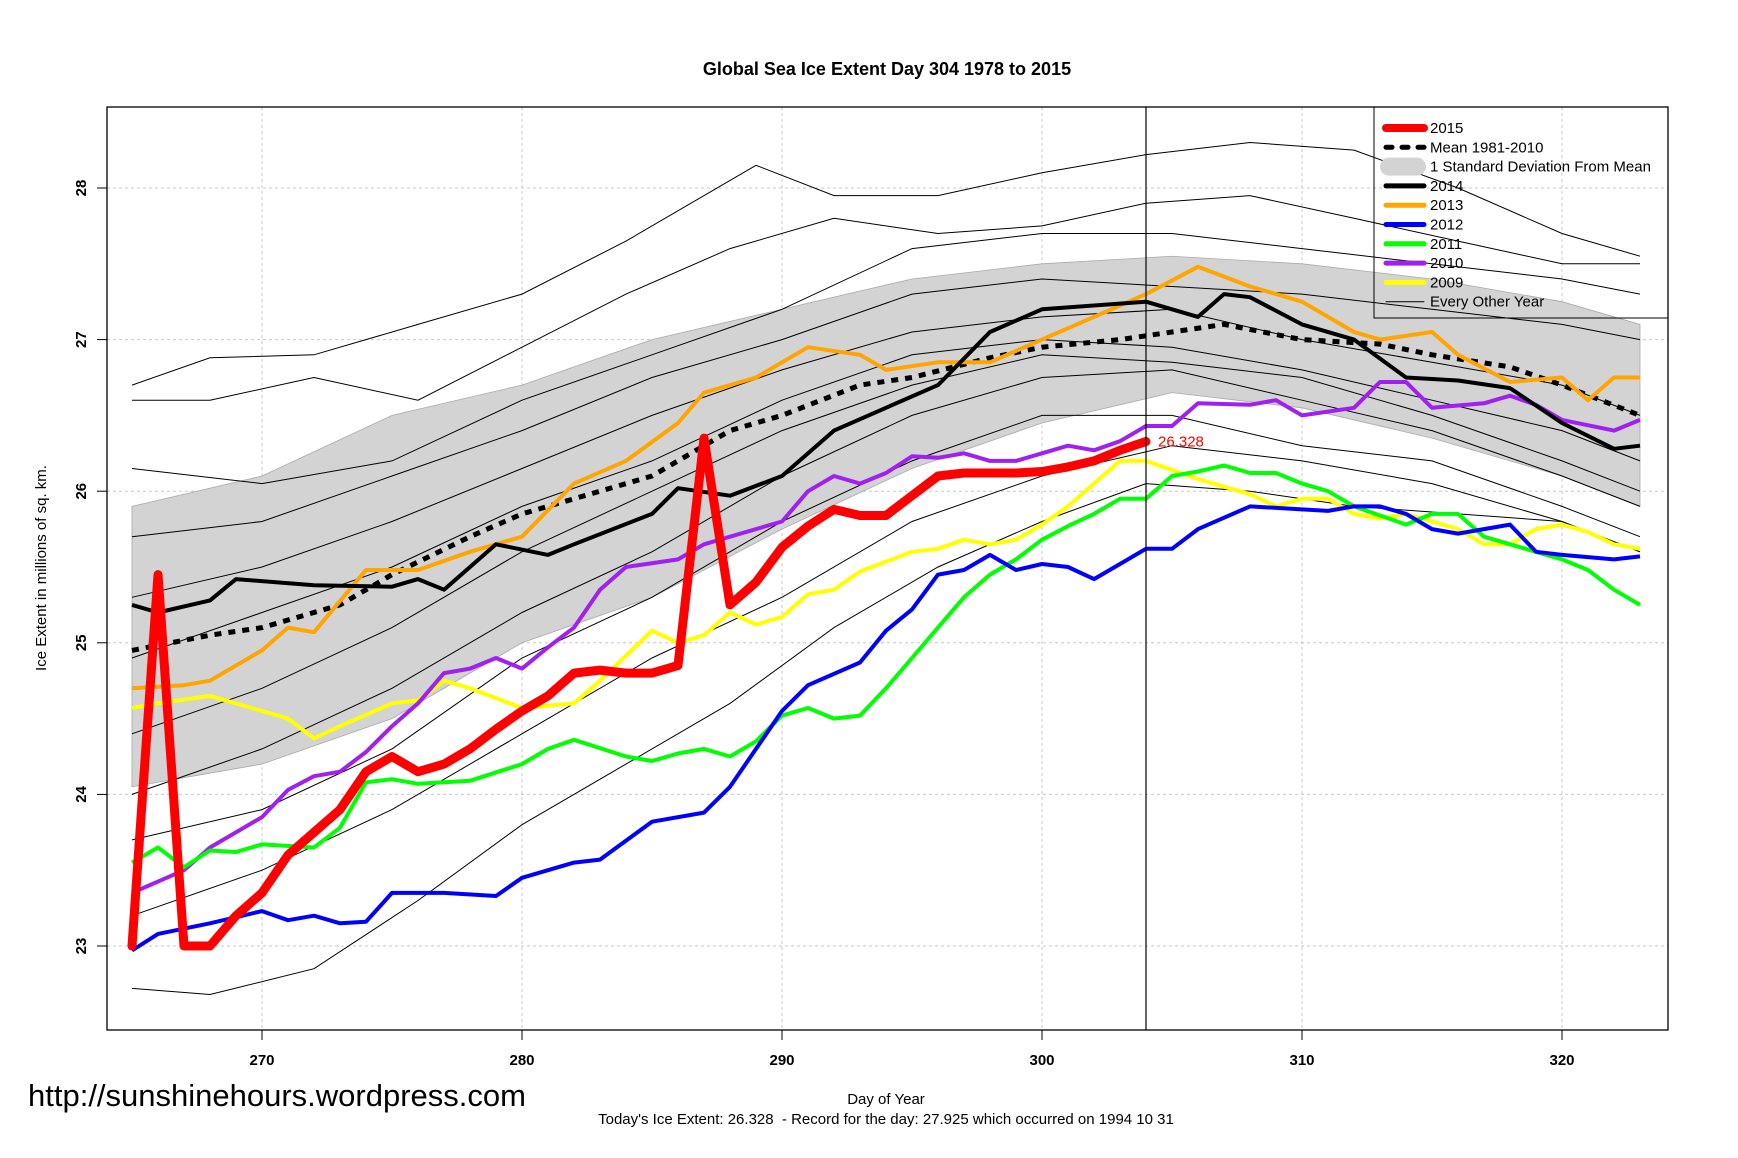 This screenshot has height=1158, width=1738. What do you see at coordinates (277, 1095) in the screenshot?
I see `watermark-url: http://sunshinehours.wordpress.com` at bounding box center [277, 1095].